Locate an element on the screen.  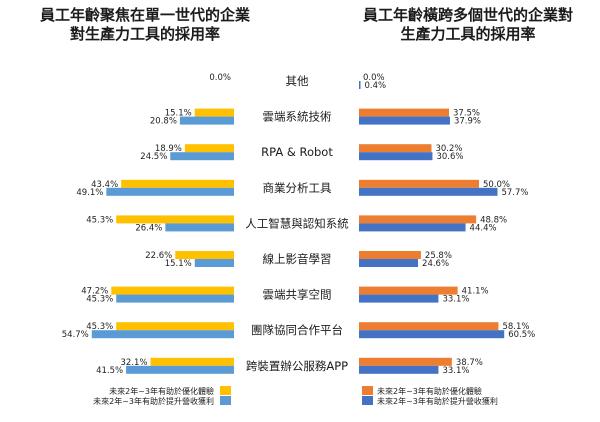
right-data-label: 57.7% is located at coordinates (514, 193).